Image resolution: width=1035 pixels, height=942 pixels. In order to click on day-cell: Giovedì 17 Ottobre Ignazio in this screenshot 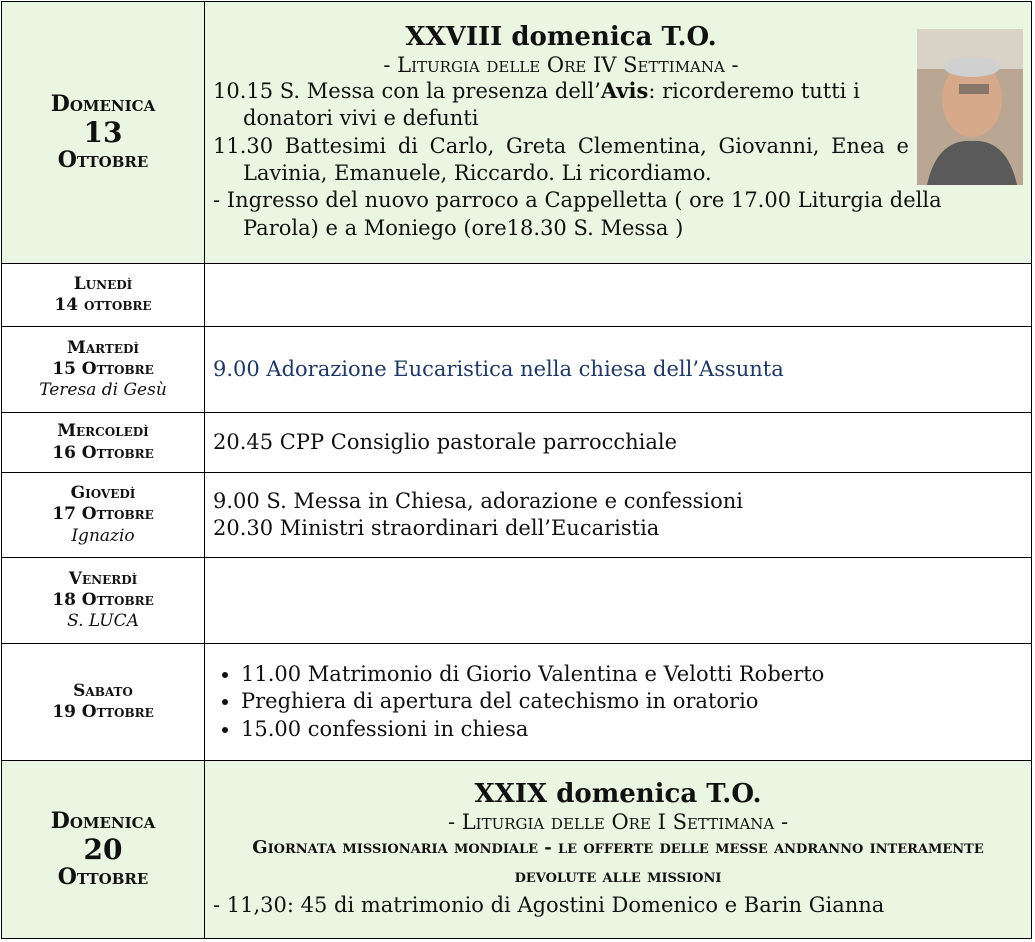, I will do `click(103, 515)`.